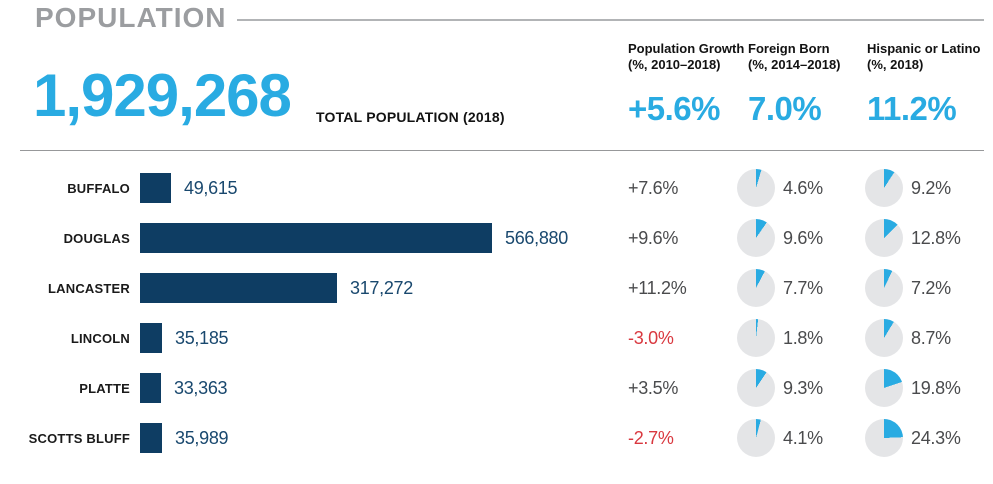  Describe the element at coordinates (674, 64) in the screenshot. I see `column-header-line2: (%, 2010–2018)` at that location.